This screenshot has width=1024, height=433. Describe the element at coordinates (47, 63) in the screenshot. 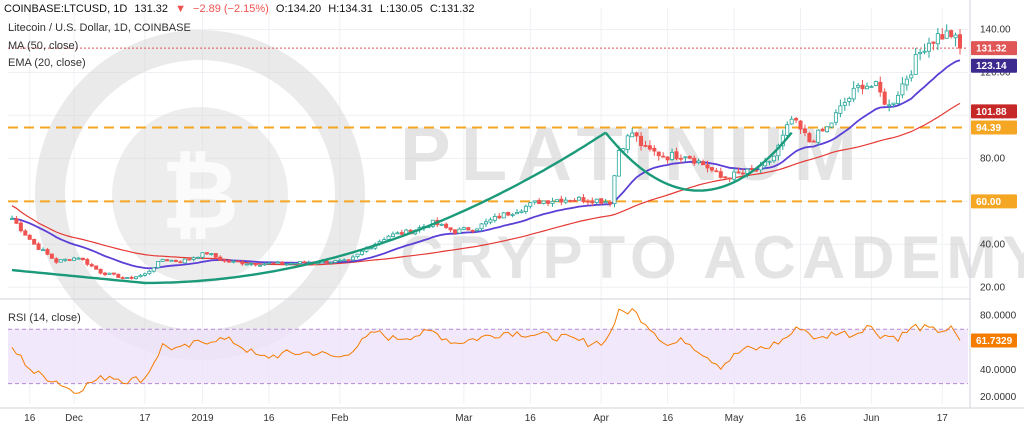

I see `legend-ema: EMA (20, close)` at that location.